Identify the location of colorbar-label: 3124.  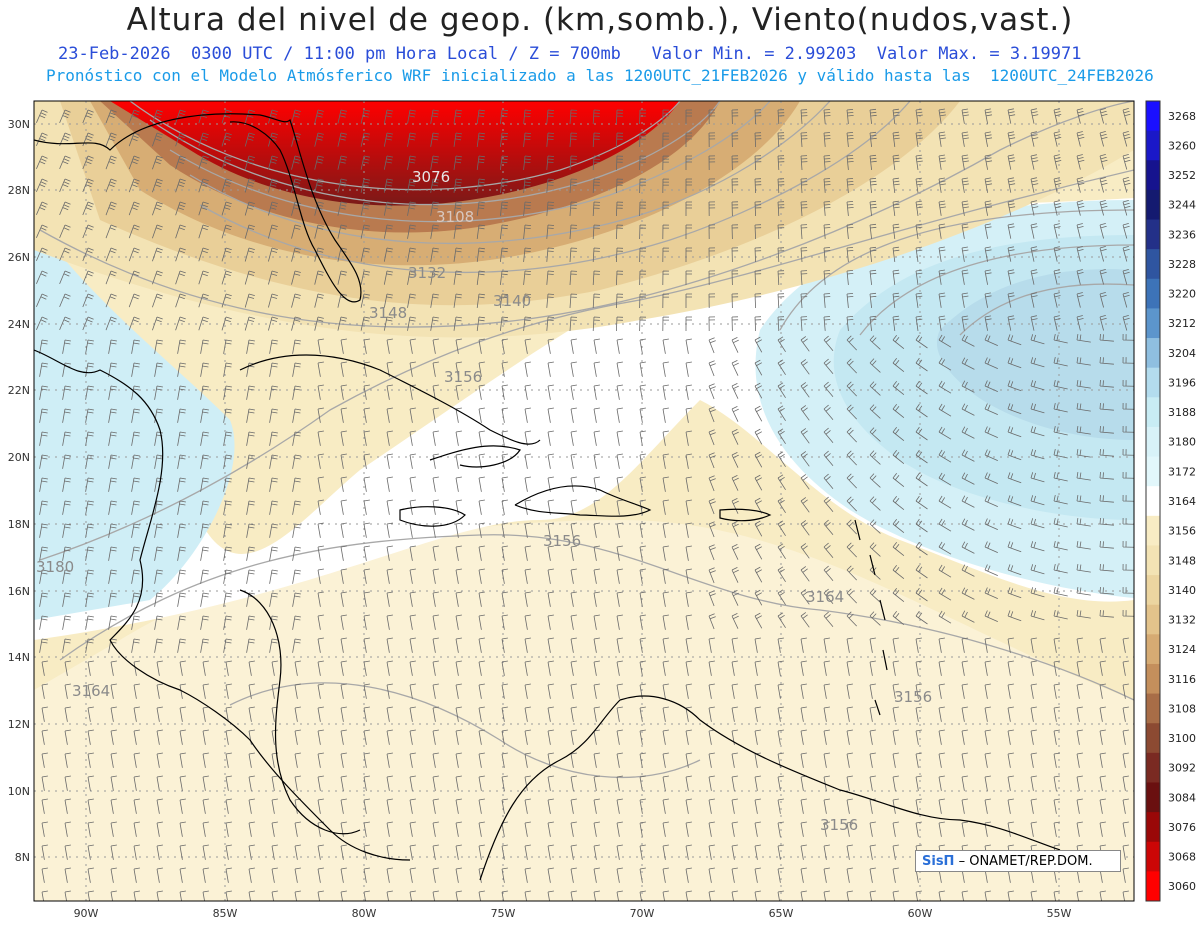
(1182, 649).